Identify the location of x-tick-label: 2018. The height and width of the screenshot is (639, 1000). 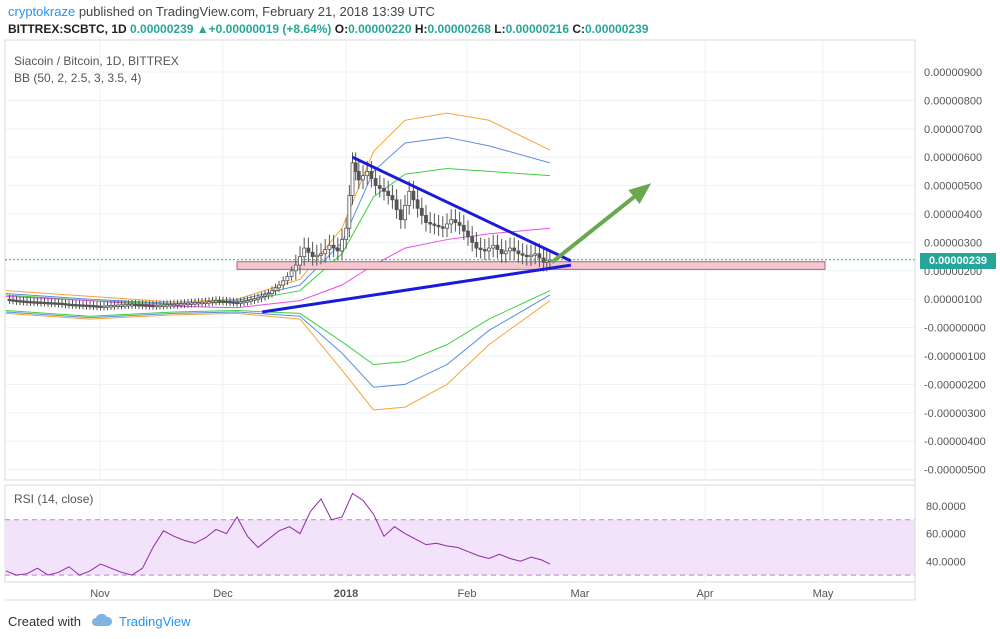
(346, 594).